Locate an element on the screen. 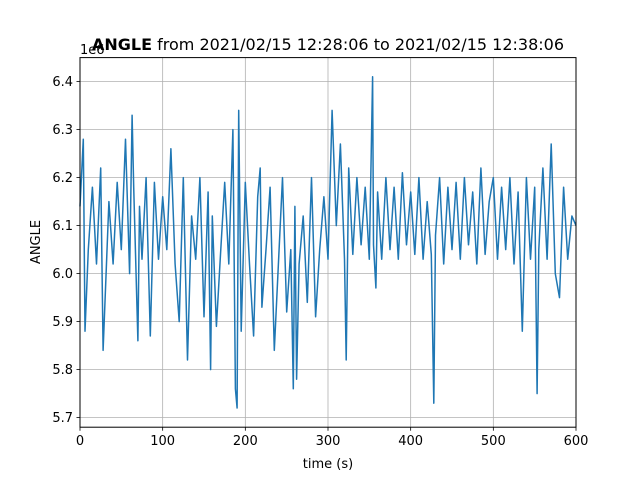 This screenshot has height=480, width=640. y-tick-label: 5.7 is located at coordinates (62, 418).